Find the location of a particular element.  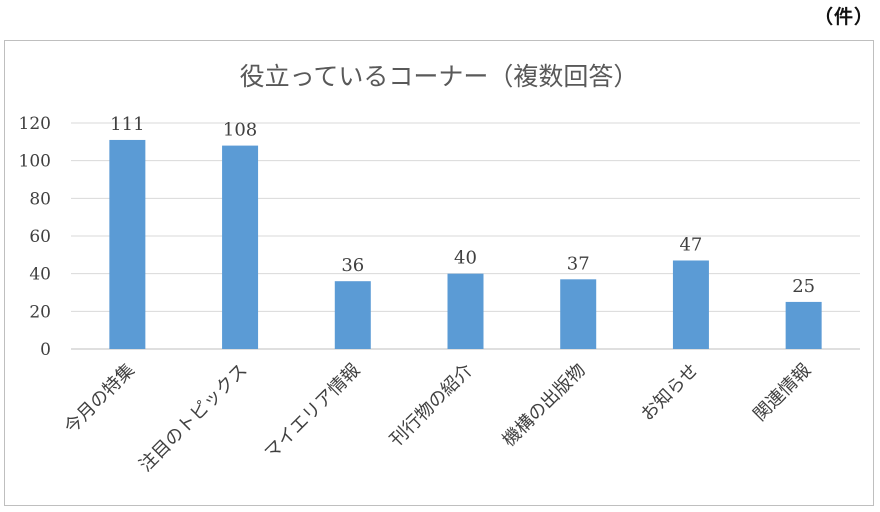

x-tick-label: 注目のトピックス is located at coordinates (193, 418).